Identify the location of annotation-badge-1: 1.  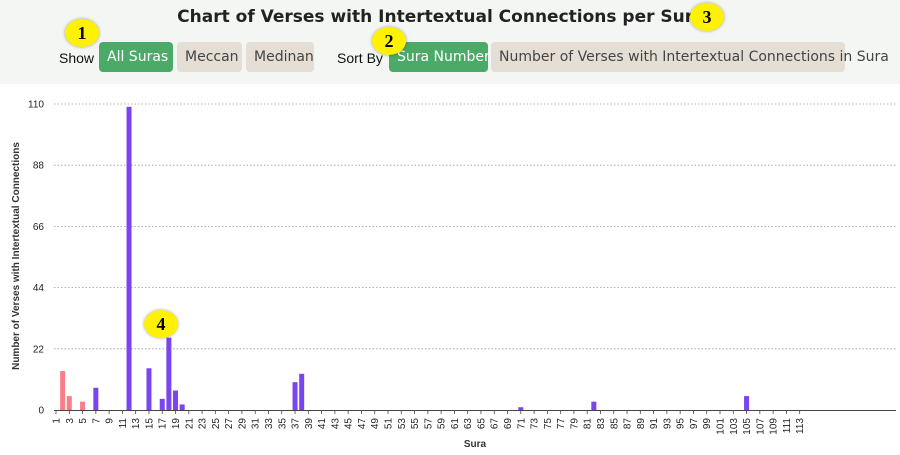
(82, 33).